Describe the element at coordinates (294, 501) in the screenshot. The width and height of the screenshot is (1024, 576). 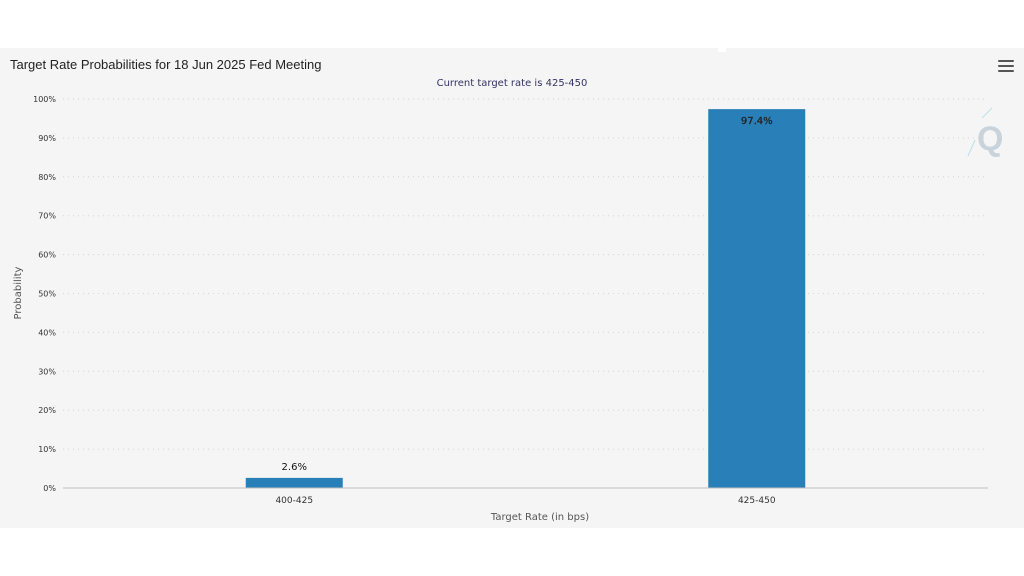
I see `x-tick-label: 400-425` at that location.